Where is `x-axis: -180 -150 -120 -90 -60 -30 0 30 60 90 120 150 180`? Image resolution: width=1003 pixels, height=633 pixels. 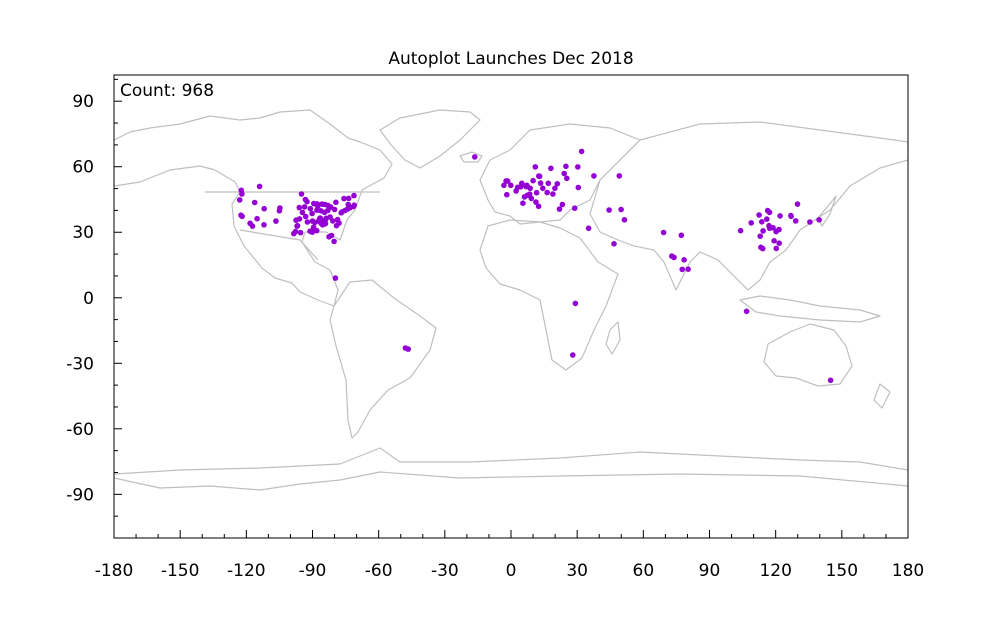
x-axis: -180 -150 -120 -90 -60 -30 0 30 60 90 120 150 180 is located at coordinates (509, 555).